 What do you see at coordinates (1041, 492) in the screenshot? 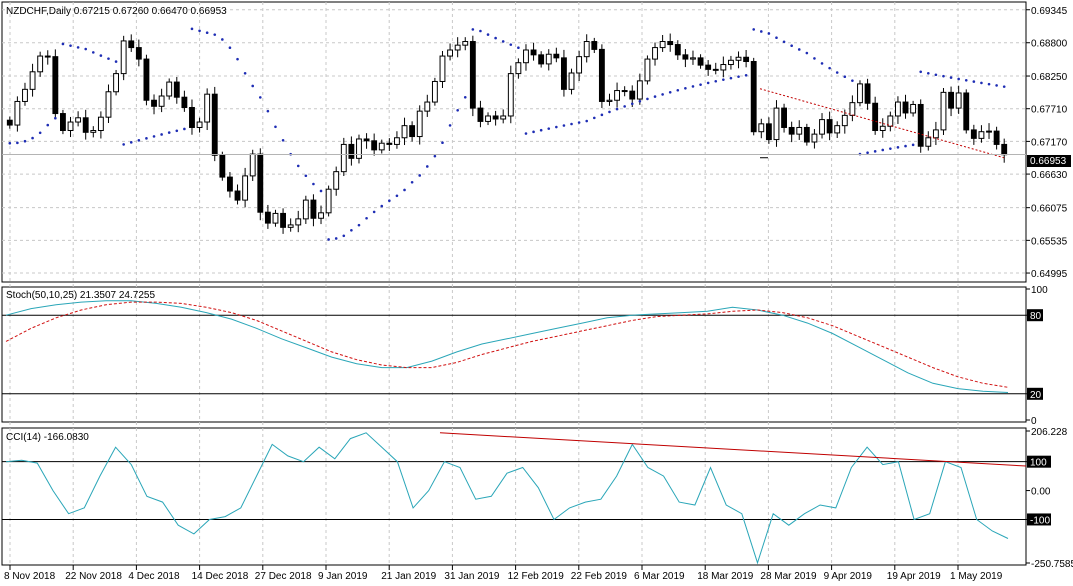
I see `cci-y-label: 0.00` at bounding box center [1041, 492].